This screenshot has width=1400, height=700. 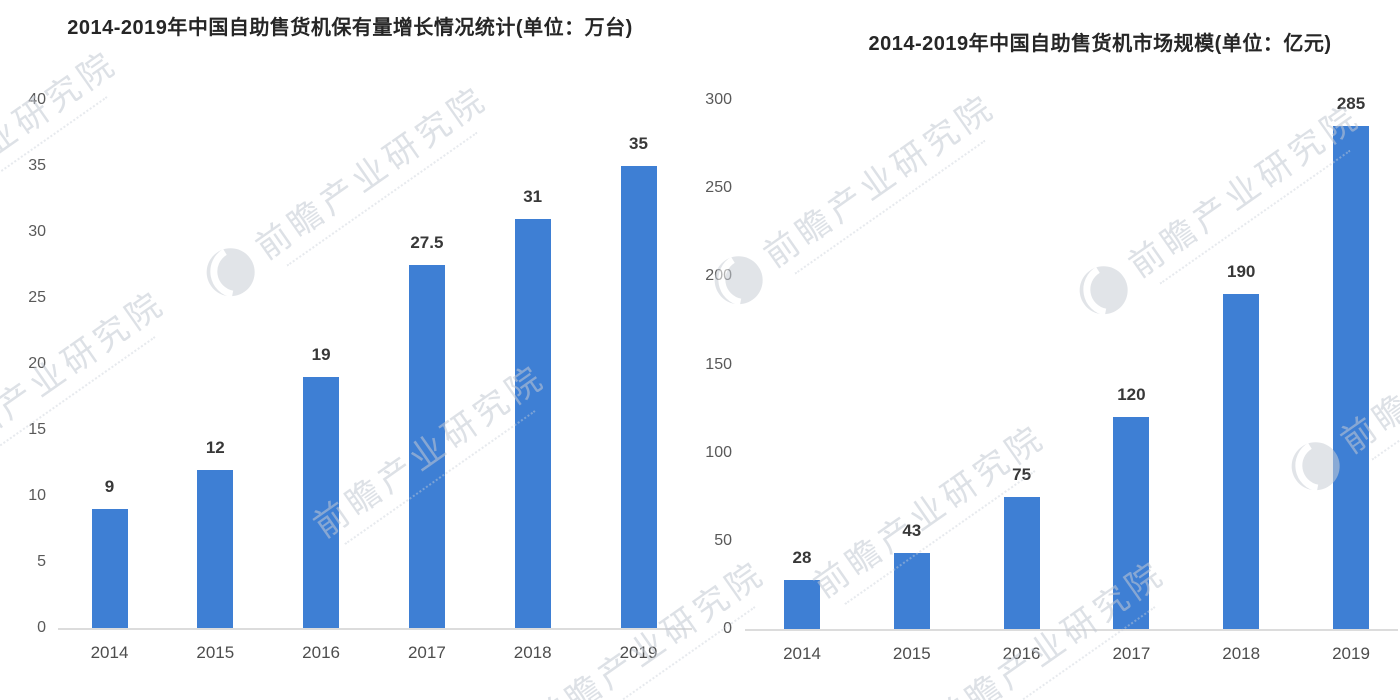 I want to click on value-label-2019: 35, so click(x=638, y=143).